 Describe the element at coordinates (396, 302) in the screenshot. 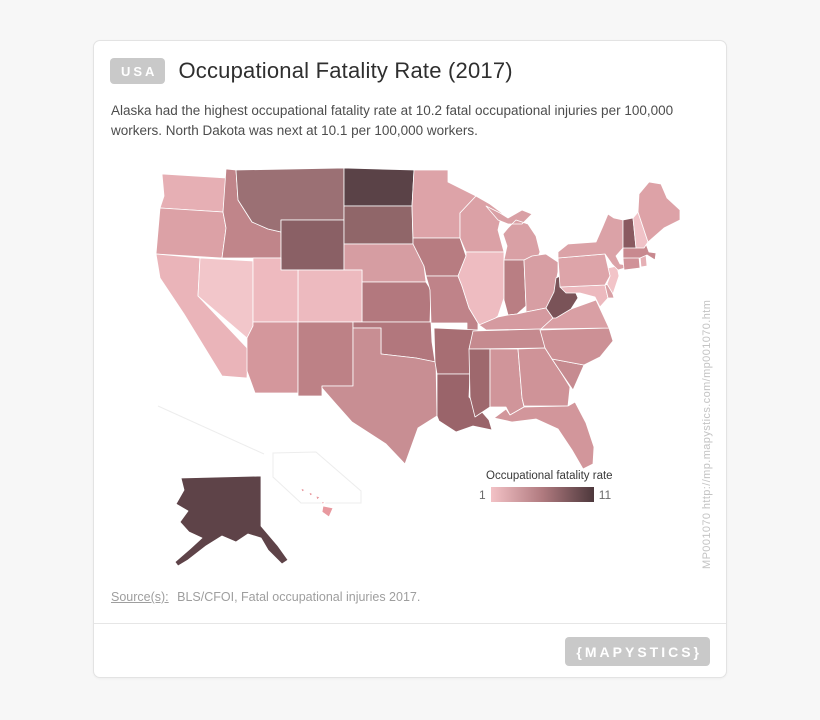

I see `state-ks: Kansas: 5.6` at that location.